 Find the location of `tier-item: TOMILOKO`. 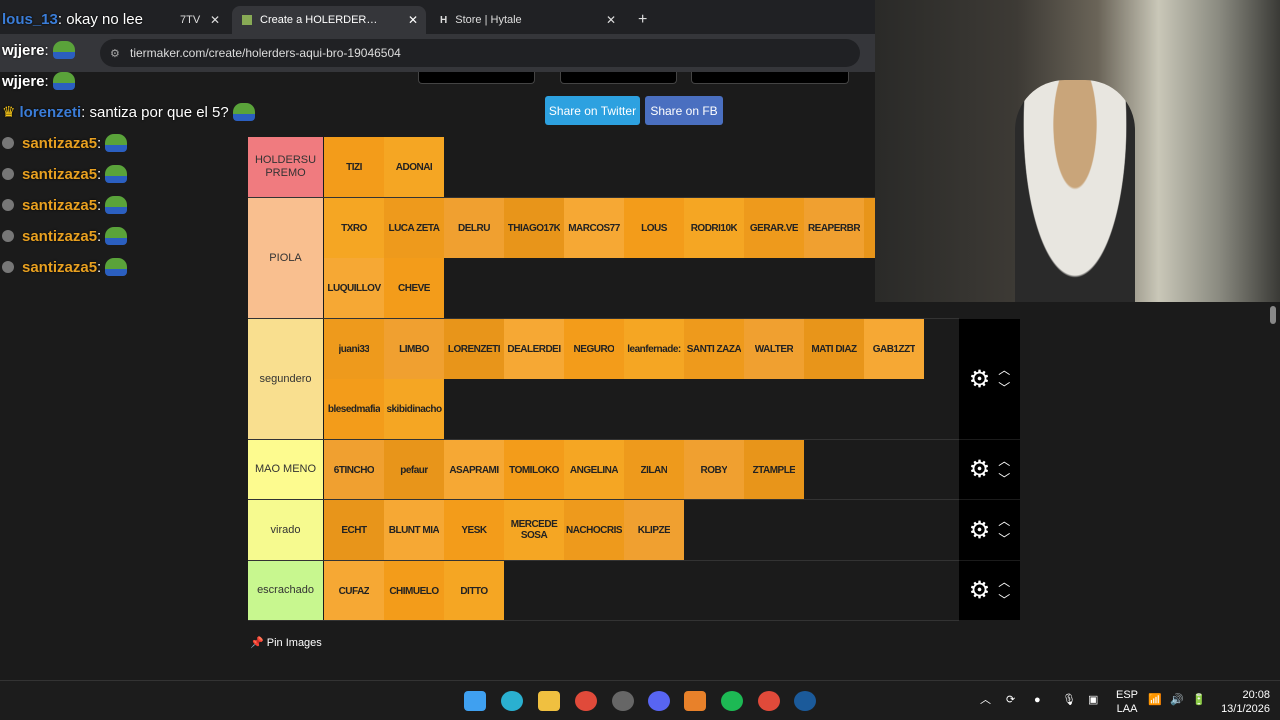

tier-item: TOMILOKO is located at coordinates (534, 470).